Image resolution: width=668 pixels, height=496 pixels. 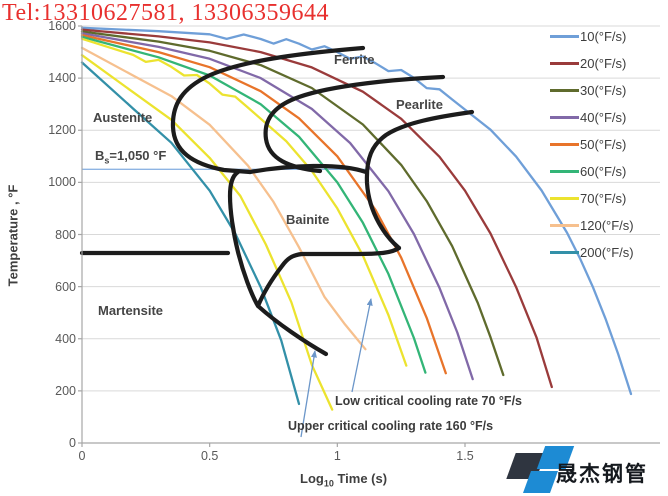 What do you see at coordinates (65, 338) in the screenshot?
I see `y-tick-label-400: 400` at bounding box center [65, 338].